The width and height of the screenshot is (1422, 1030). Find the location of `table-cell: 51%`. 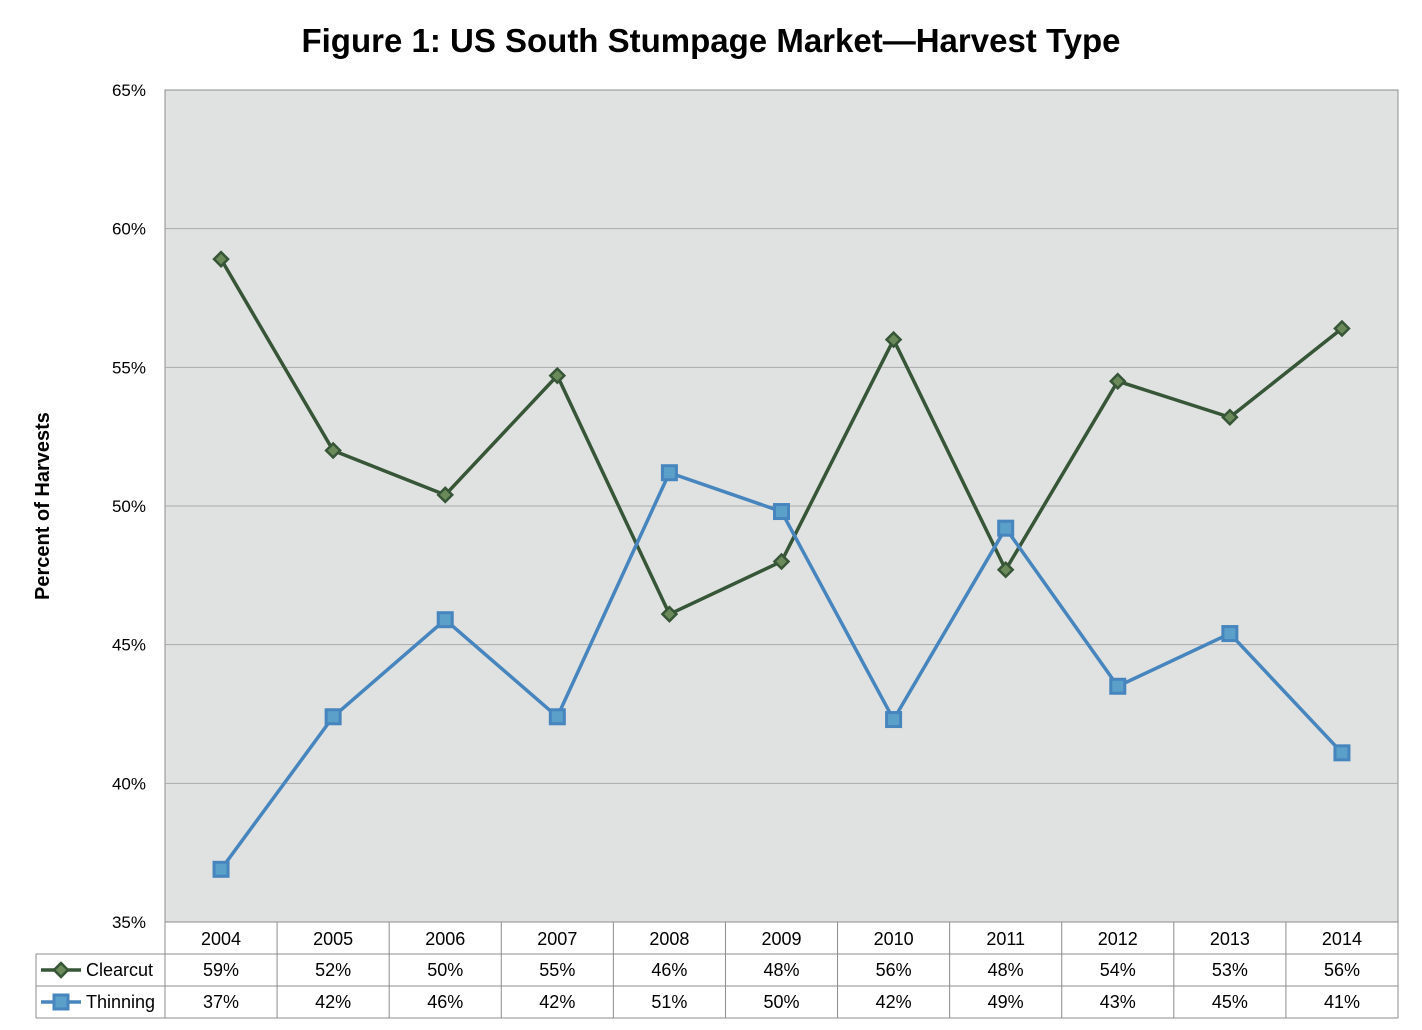

table-cell: 51% is located at coordinates (669, 1002).